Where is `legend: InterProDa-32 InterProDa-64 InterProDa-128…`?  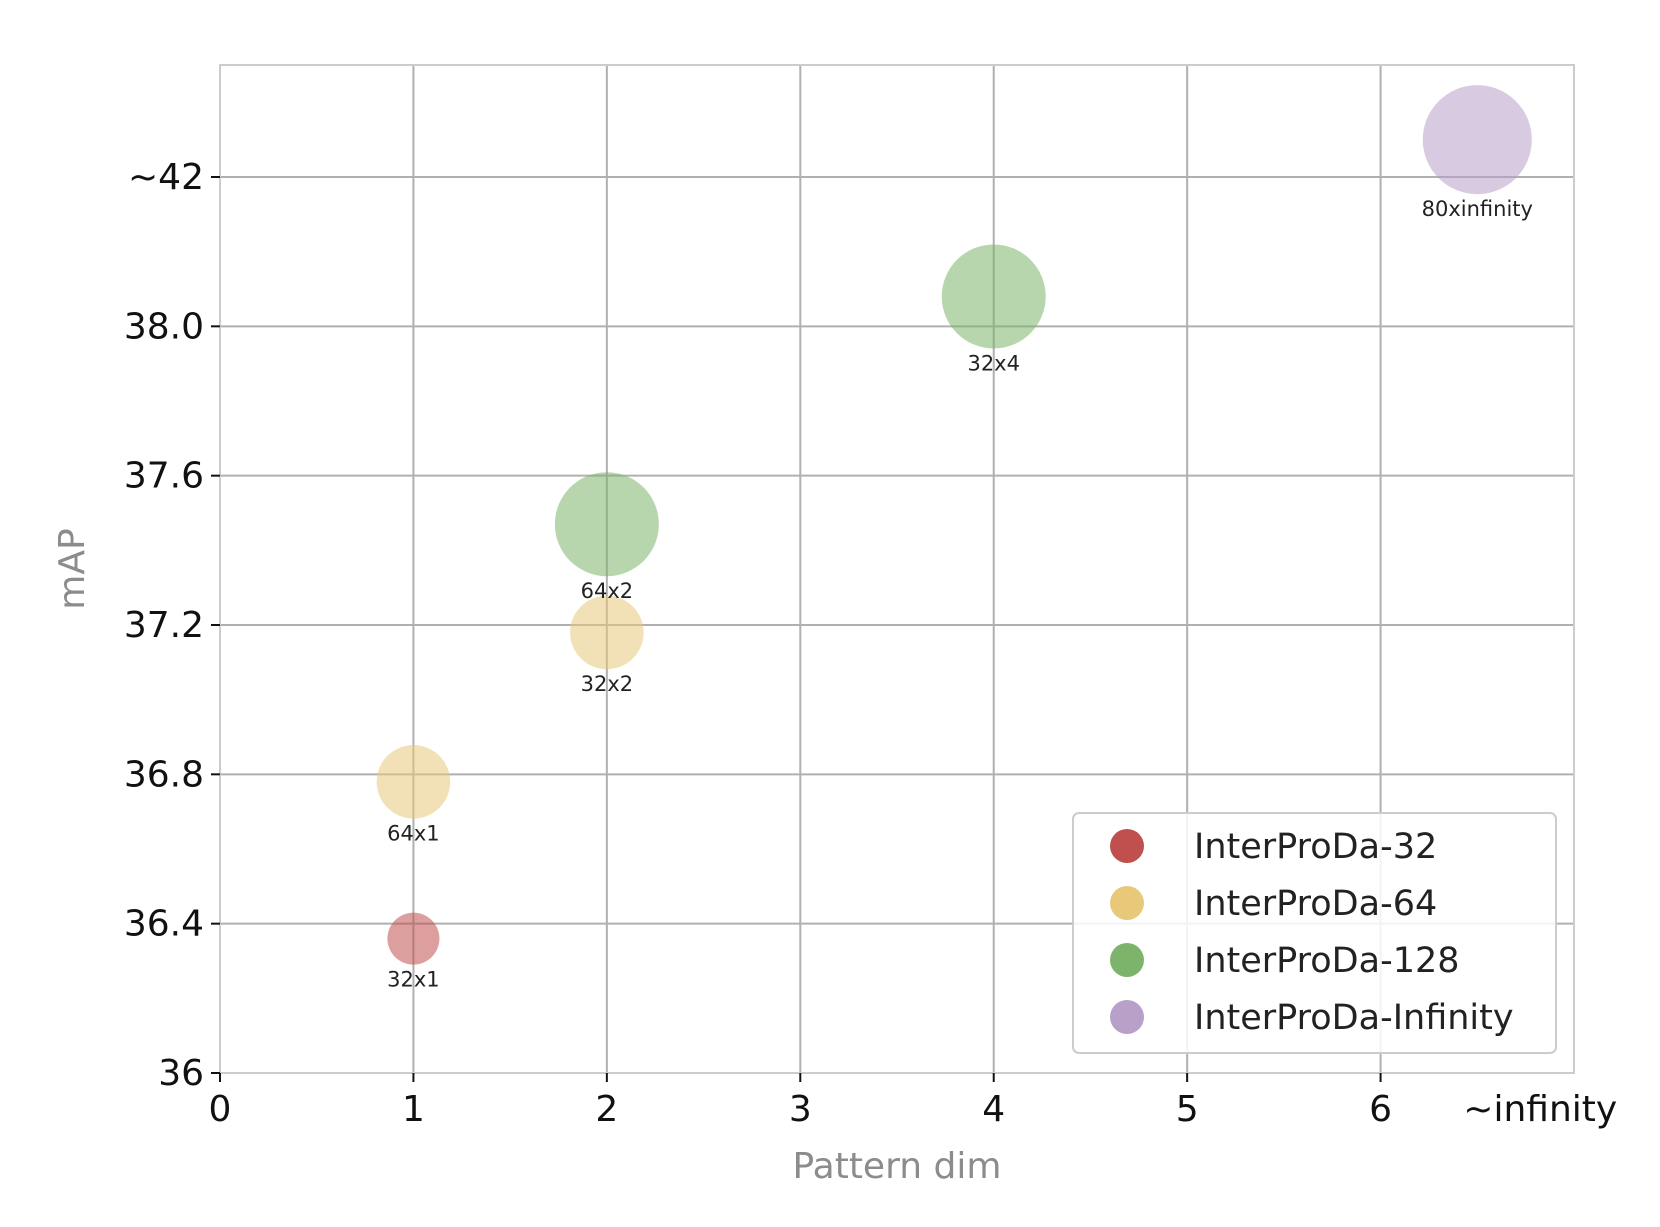
legend: InterProDa-32 InterProDa-64 InterProDa-128… is located at coordinates (1314, 933).